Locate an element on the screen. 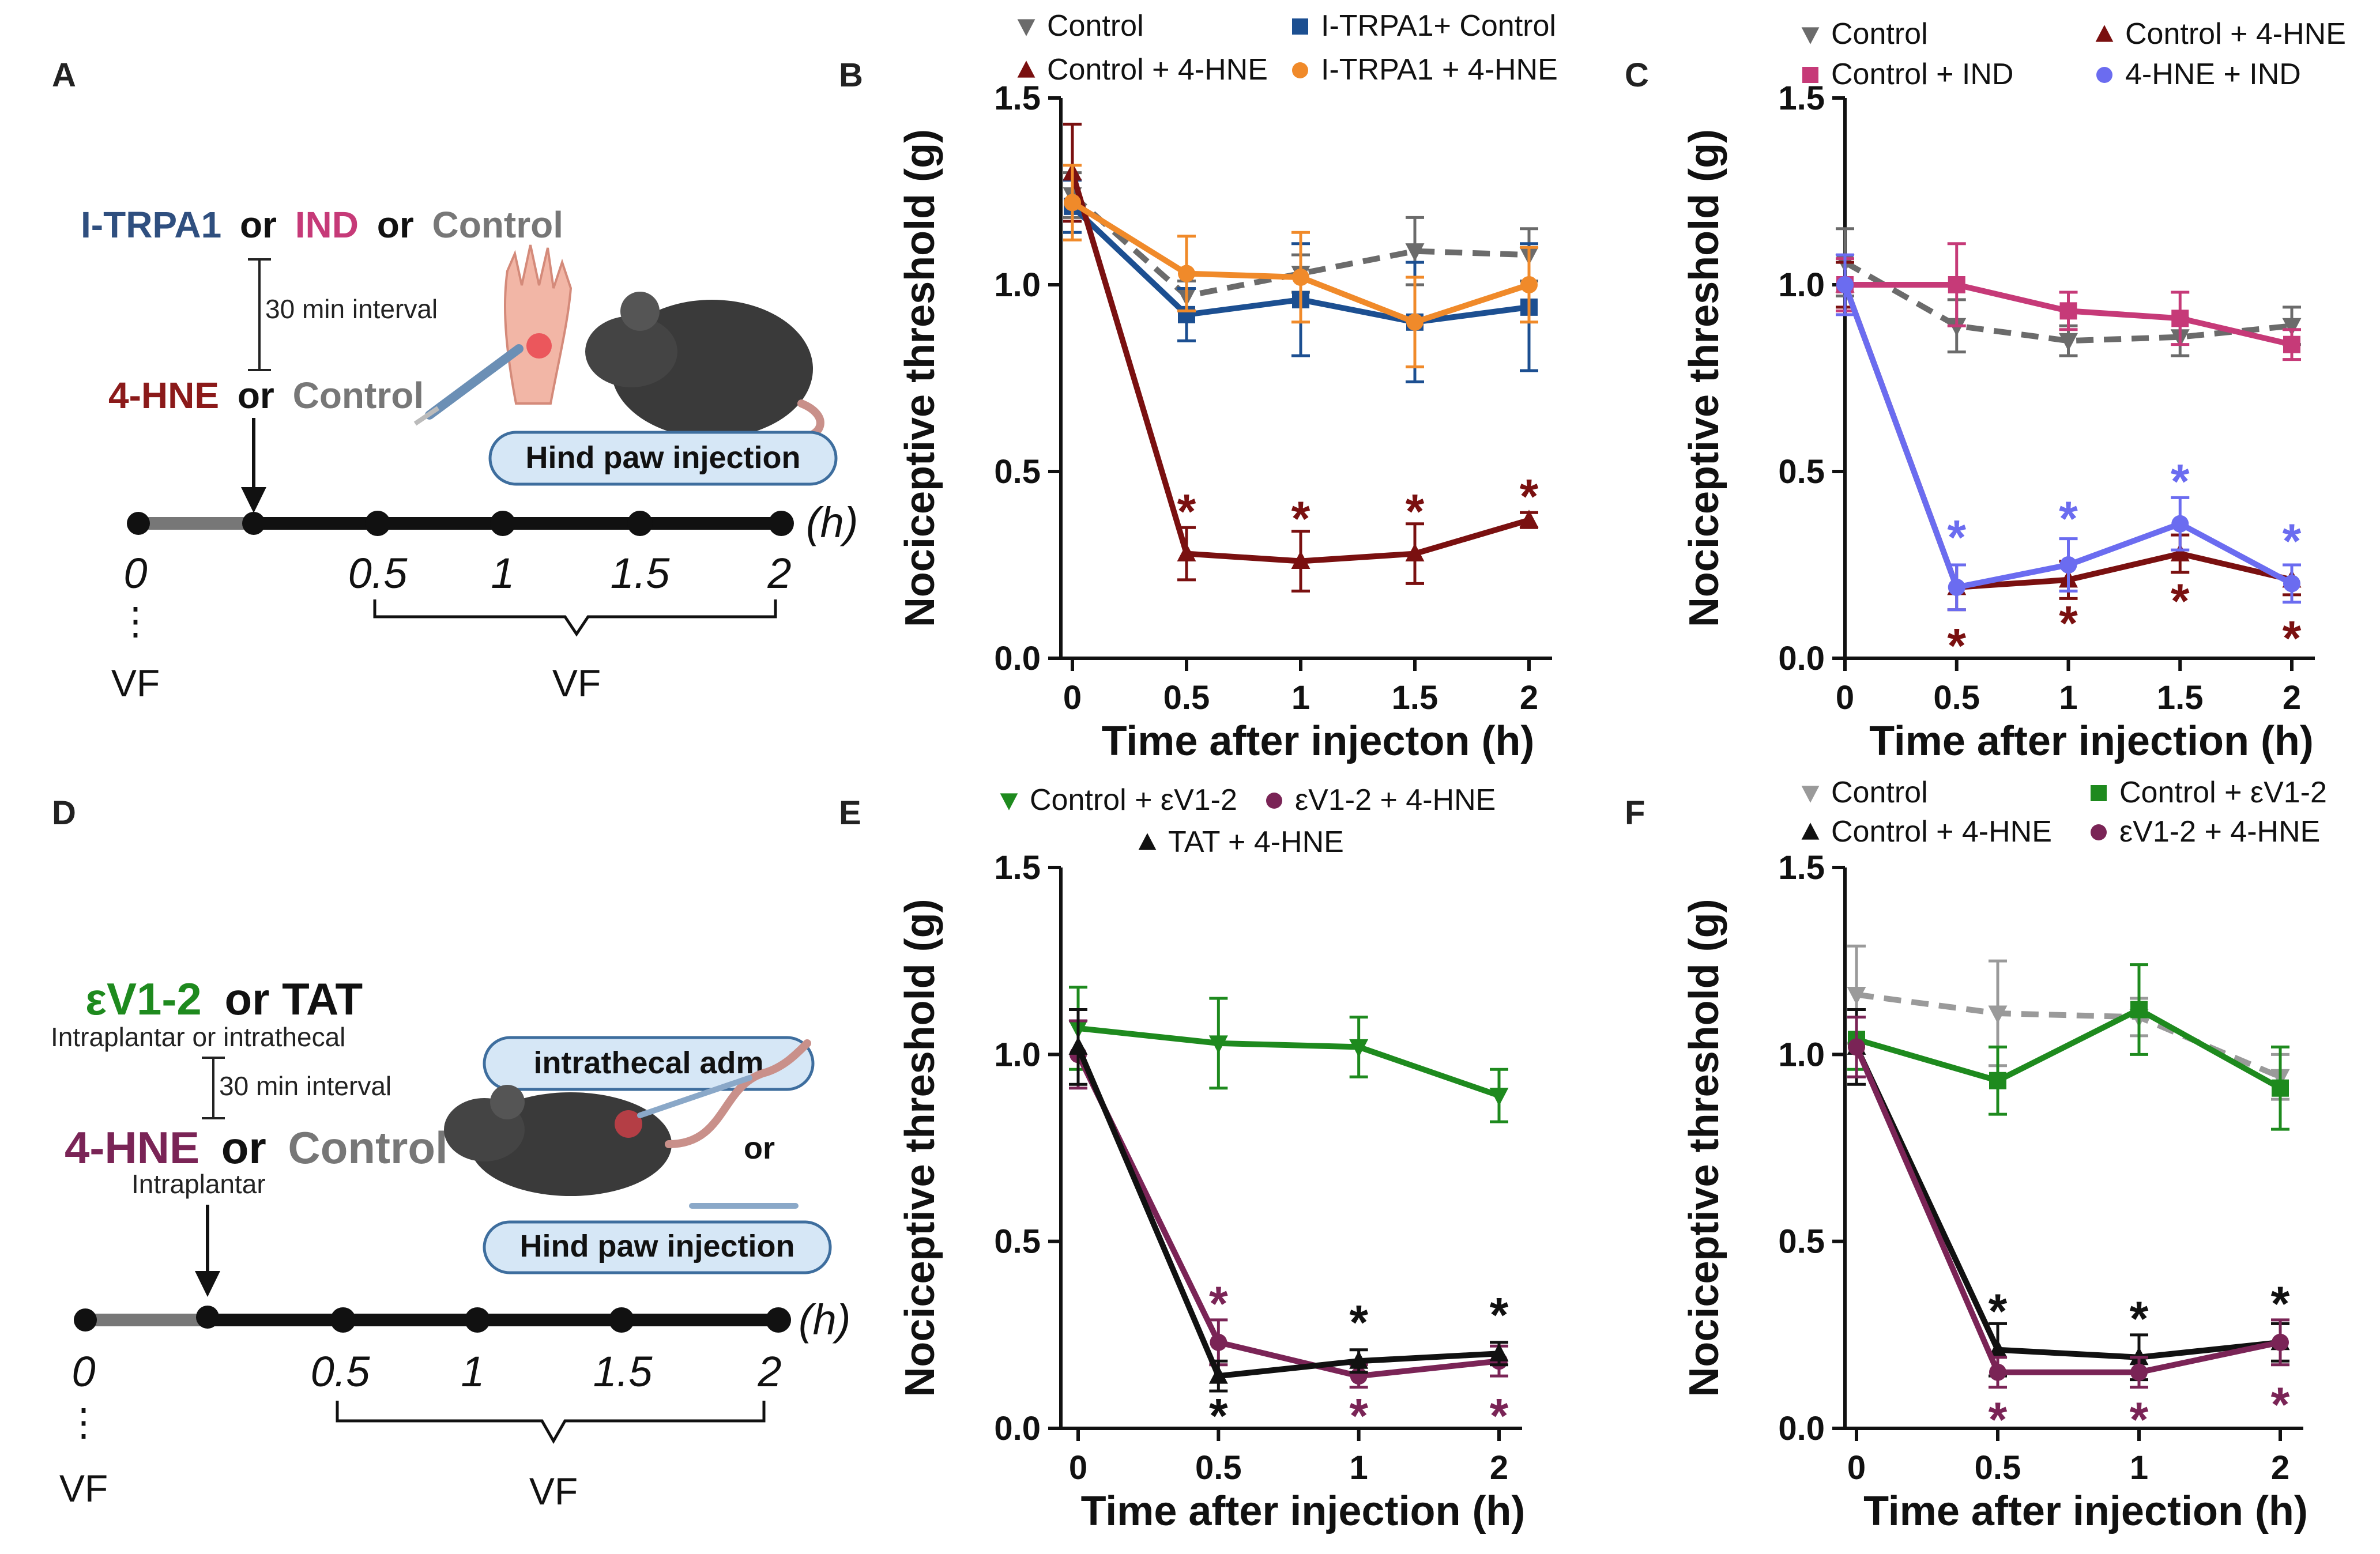  hind-paw-label-a: Hind paw injection is located at coordinates (662, 457).